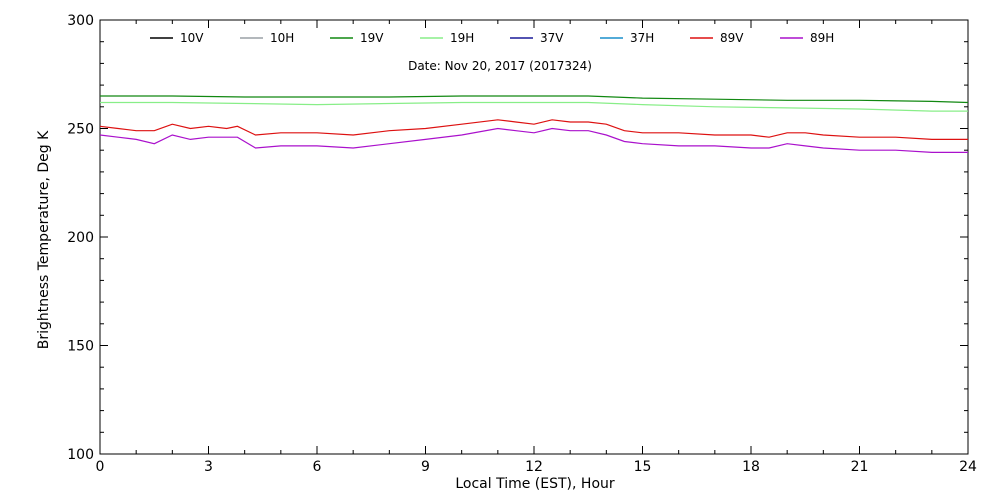 This screenshot has width=1000, height=500. Describe the element at coordinates (282, 38) in the screenshot. I see `legend-label-10h: 10H` at that location.